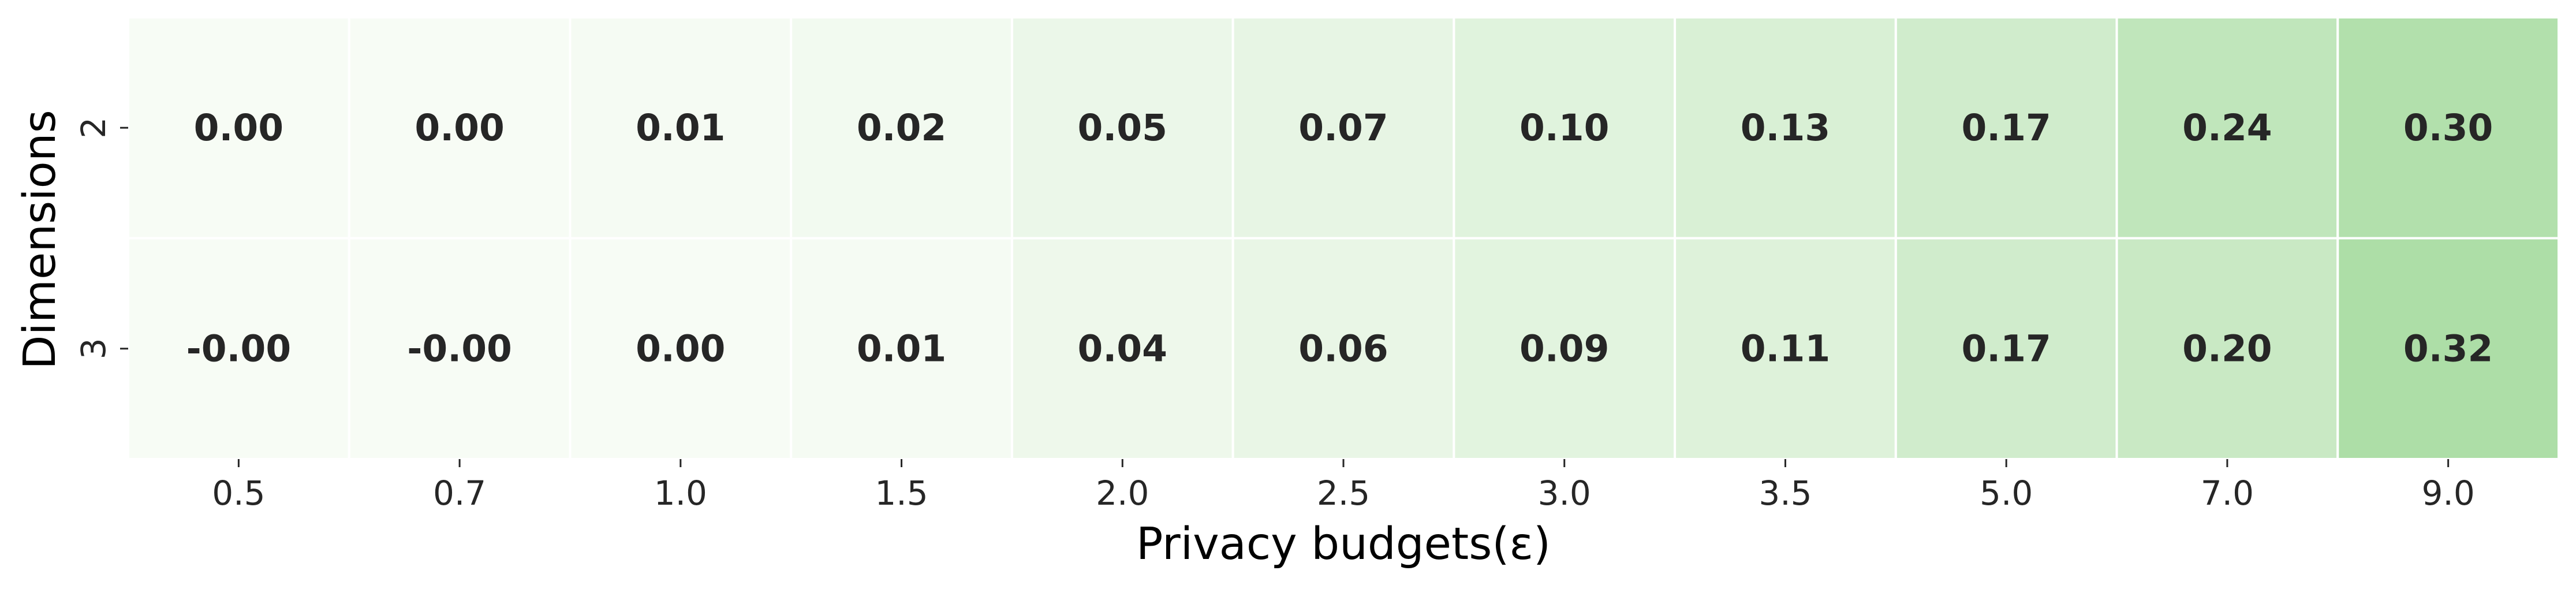  Describe the element at coordinates (101, 238) in the screenshot. I see `y-axis-ticks: 23` at that location.